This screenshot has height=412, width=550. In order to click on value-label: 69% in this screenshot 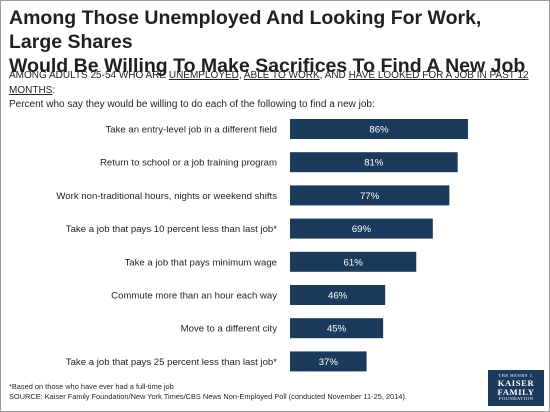, I will do `click(362, 229)`.